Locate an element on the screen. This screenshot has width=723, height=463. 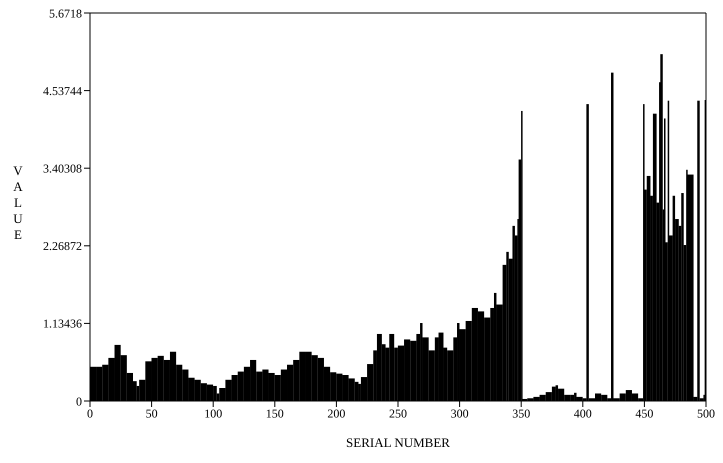
x-tick-label: 350 is located at coordinates (521, 413).